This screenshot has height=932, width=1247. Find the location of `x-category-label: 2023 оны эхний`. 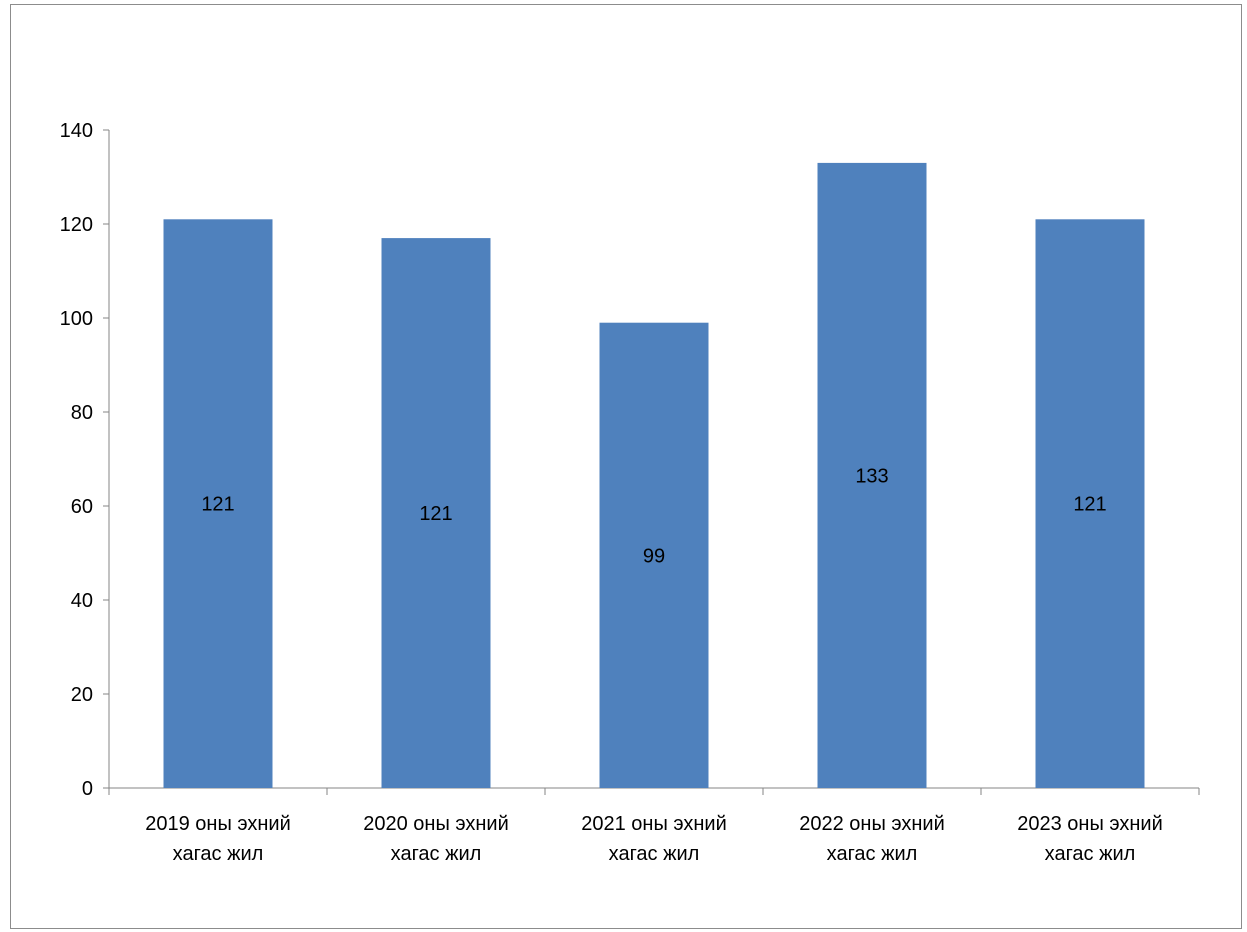

x-category-label: 2023 оны эхний is located at coordinates (1090, 824).